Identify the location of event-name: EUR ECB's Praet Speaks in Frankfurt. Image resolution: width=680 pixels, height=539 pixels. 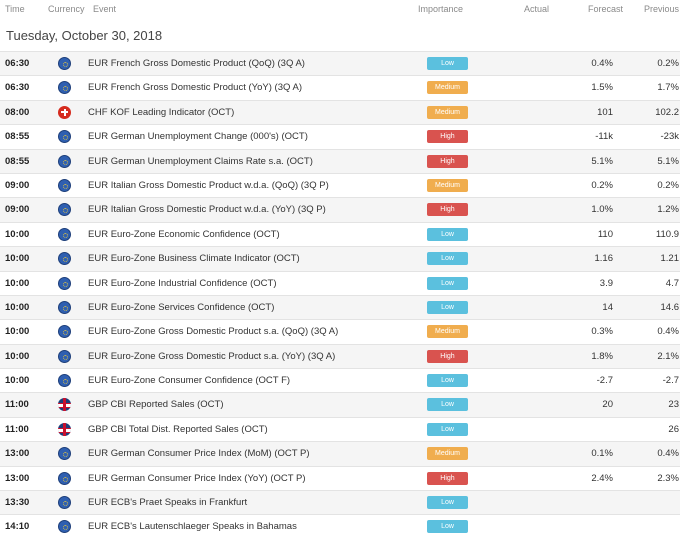
(168, 503).